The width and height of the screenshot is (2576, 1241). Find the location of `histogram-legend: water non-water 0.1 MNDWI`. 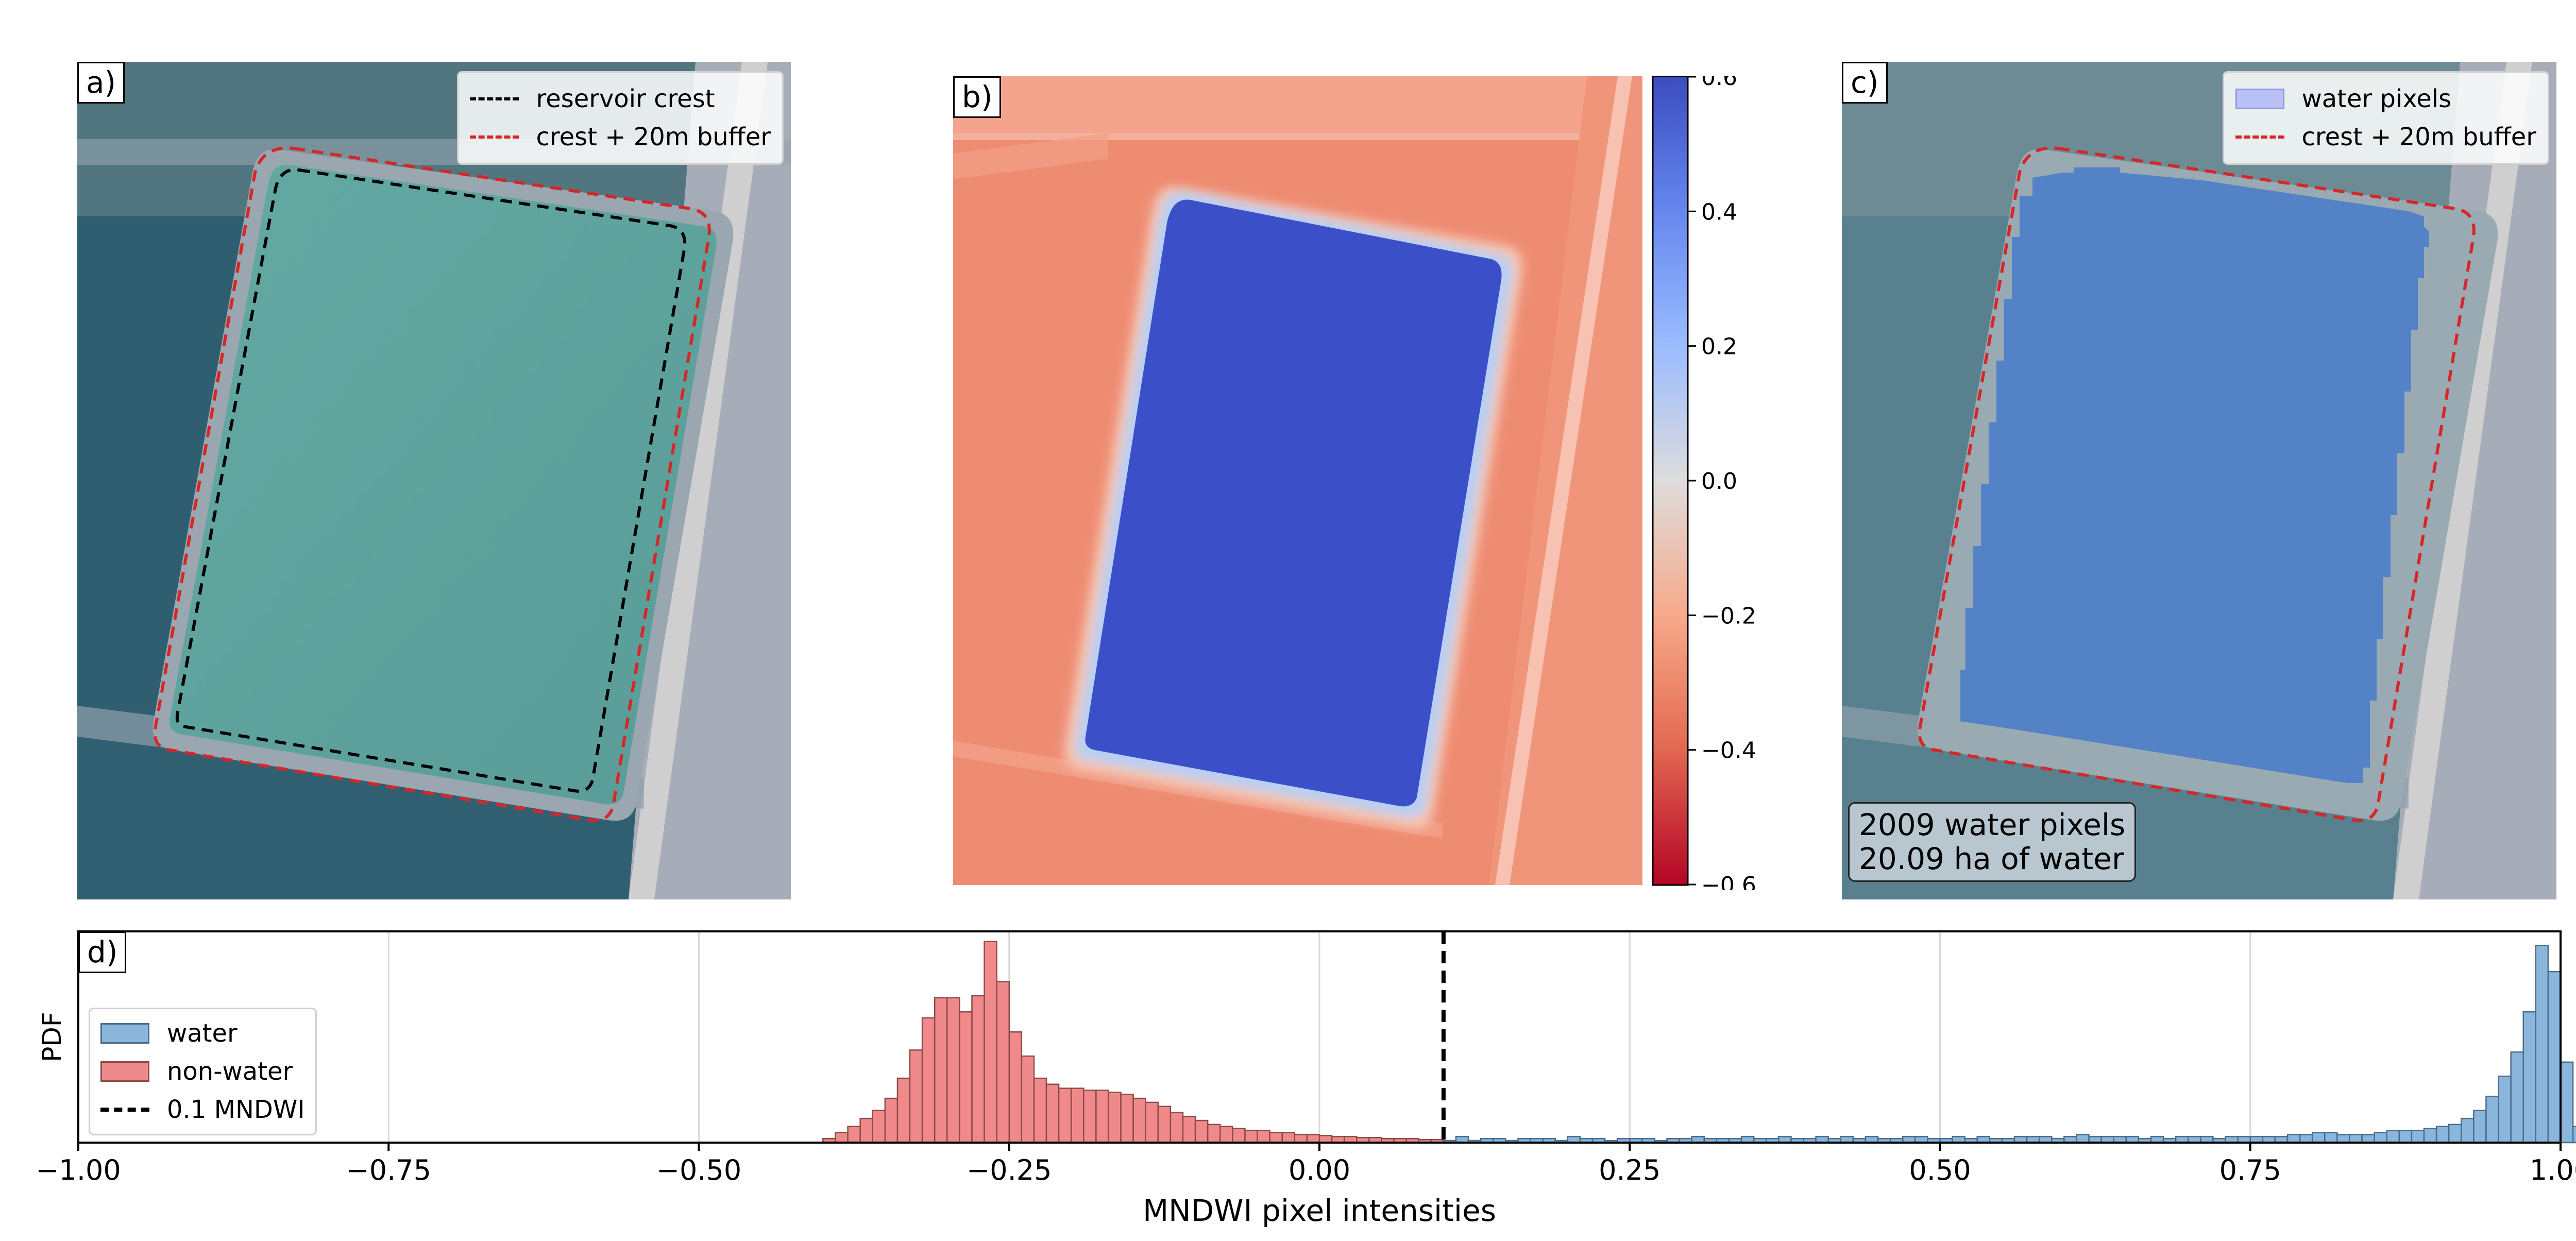

histogram-legend: water non-water 0.1 MNDWI is located at coordinates (203, 1071).